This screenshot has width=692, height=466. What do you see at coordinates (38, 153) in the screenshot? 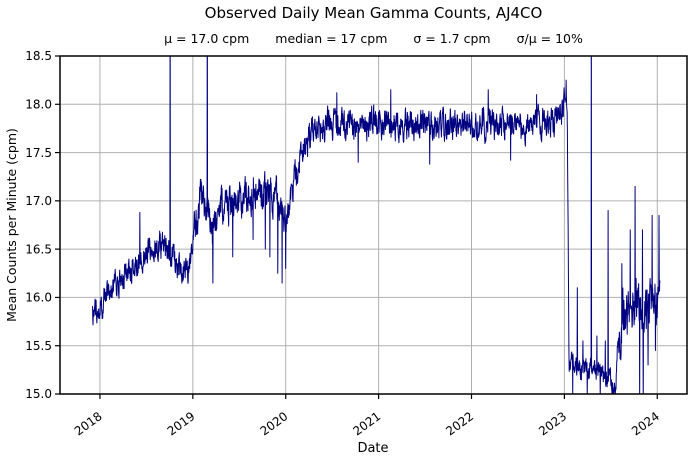
I see `y-tick-label: 17.5` at bounding box center [38, 153].